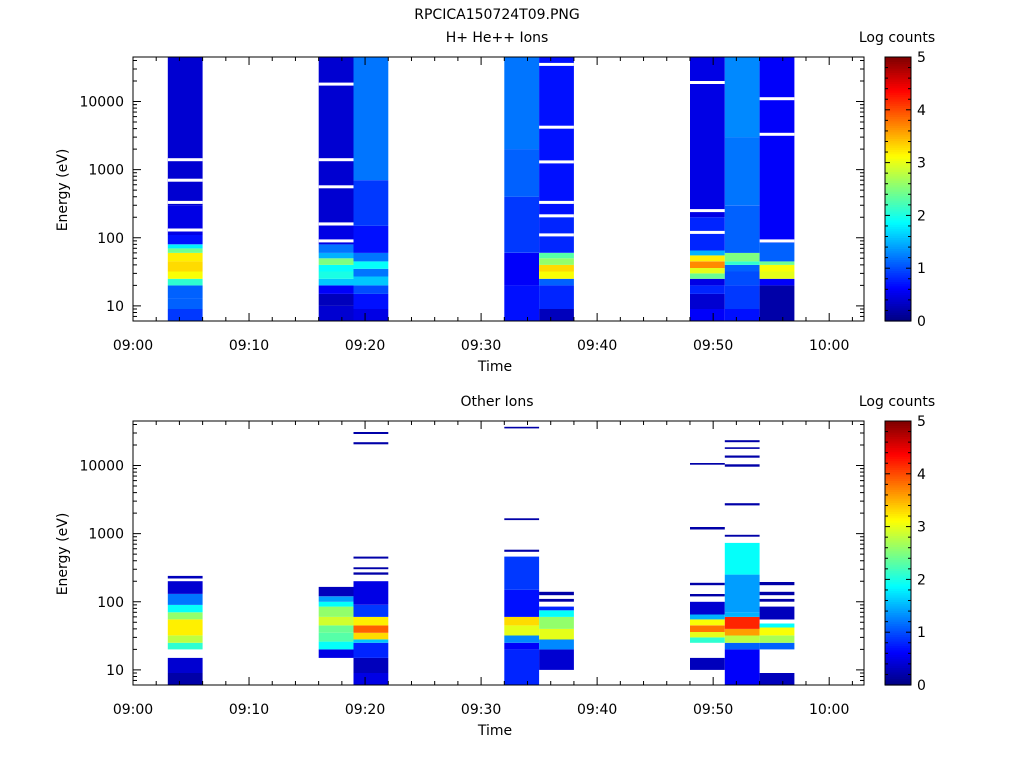  Describe the element at coordinates (133, 710) in the screenshot. I see `x-tick-label: 09:00` at that location.